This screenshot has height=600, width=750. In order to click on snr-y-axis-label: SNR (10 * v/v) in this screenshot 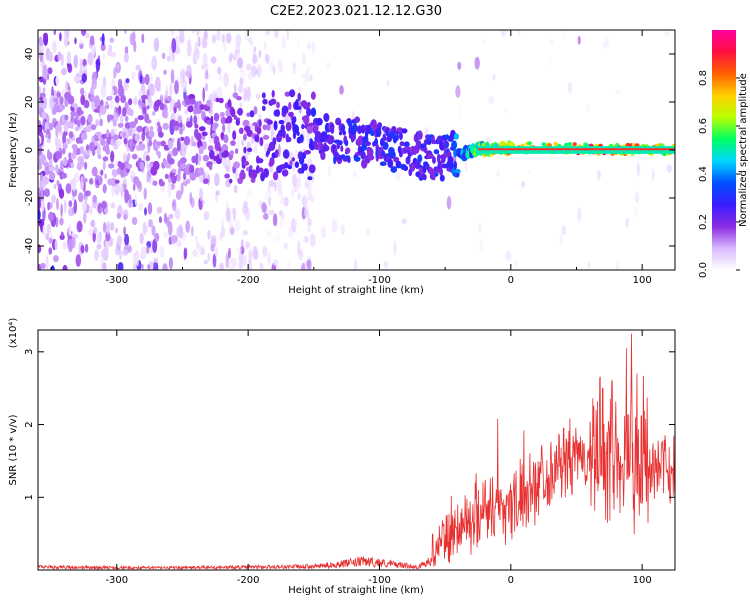, I will do `click(13, 449)`.